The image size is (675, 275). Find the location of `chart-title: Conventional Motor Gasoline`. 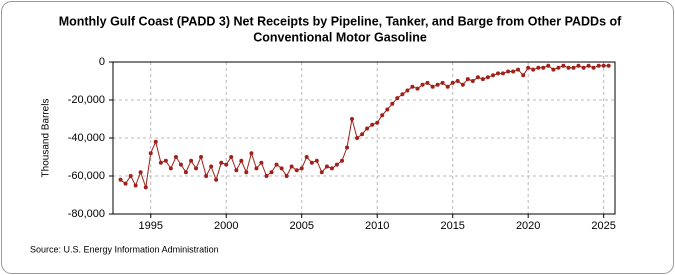

chart-title: Conventional Motor Gasoline is located at coordinates (340, 37).